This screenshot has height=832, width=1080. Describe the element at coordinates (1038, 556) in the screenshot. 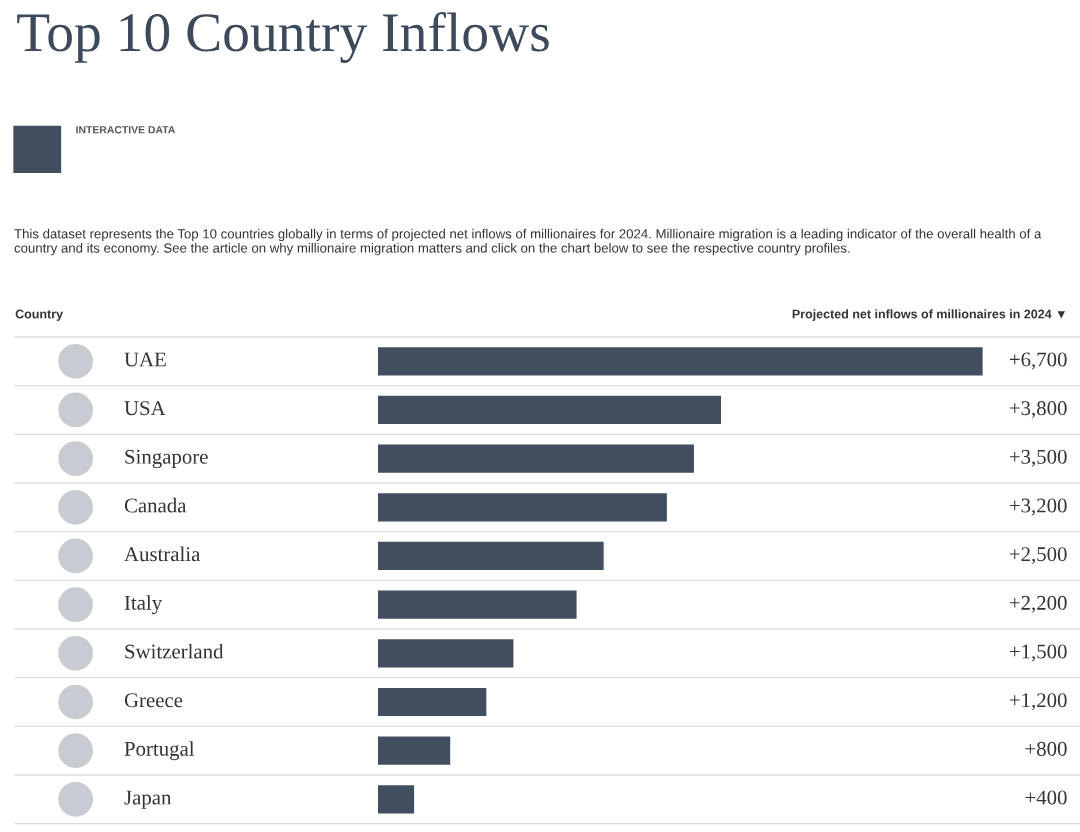

I see `data-label: +2,500` at that location.